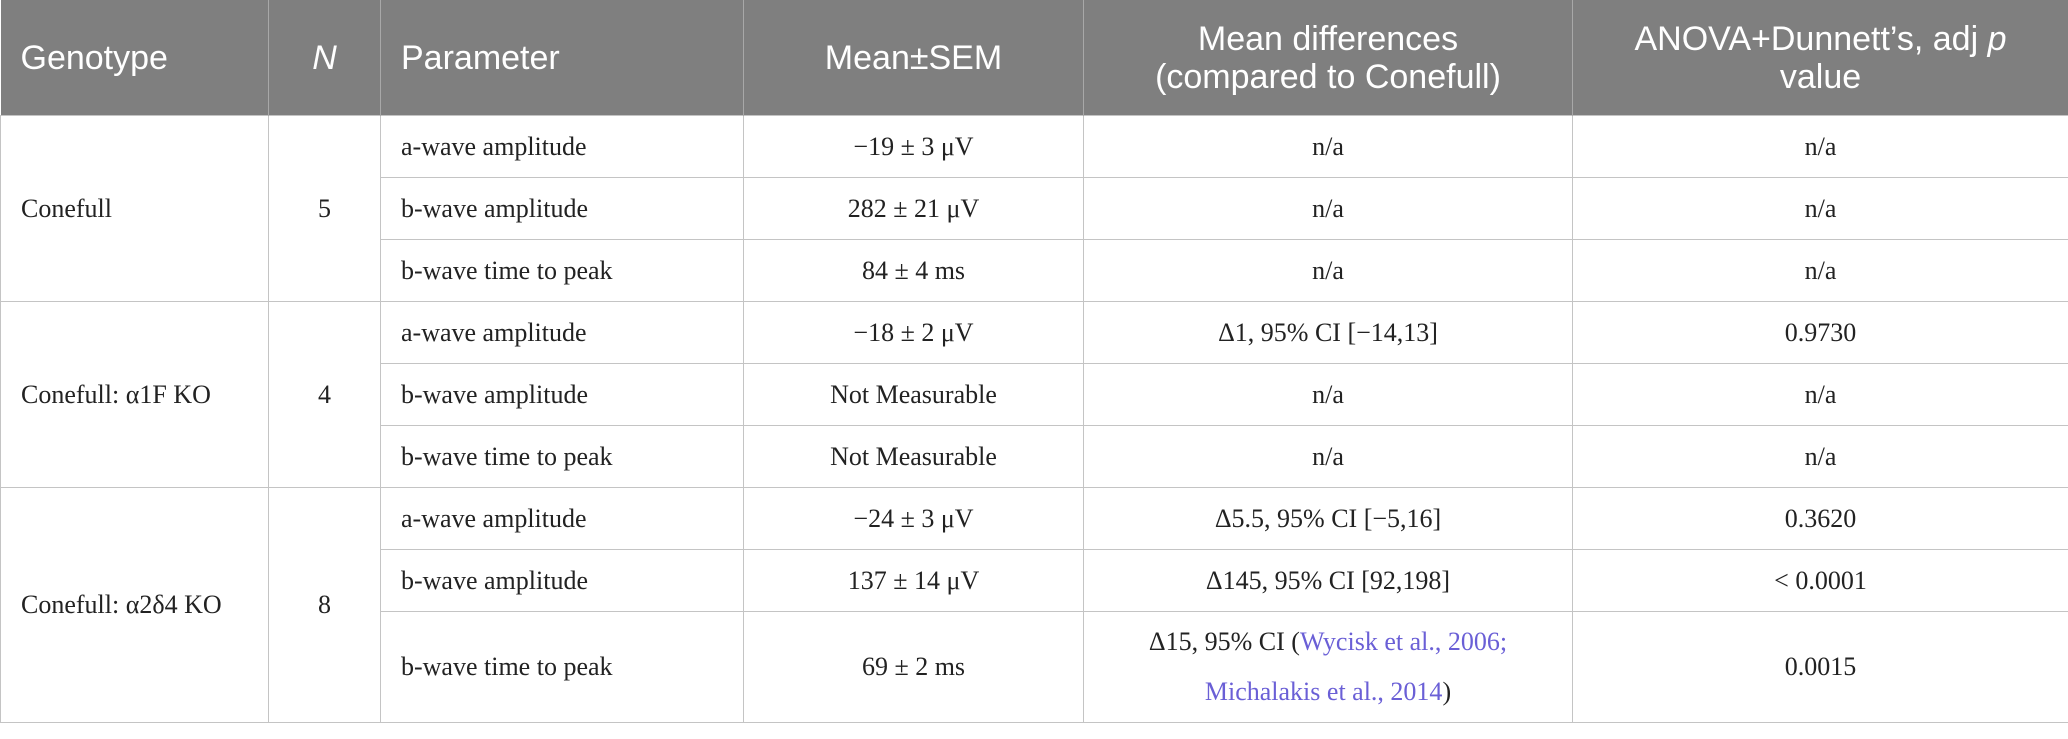 This screenshot has height=739, width=2068. I want to click on genotype-cell: Conefull, so click(134, 208).